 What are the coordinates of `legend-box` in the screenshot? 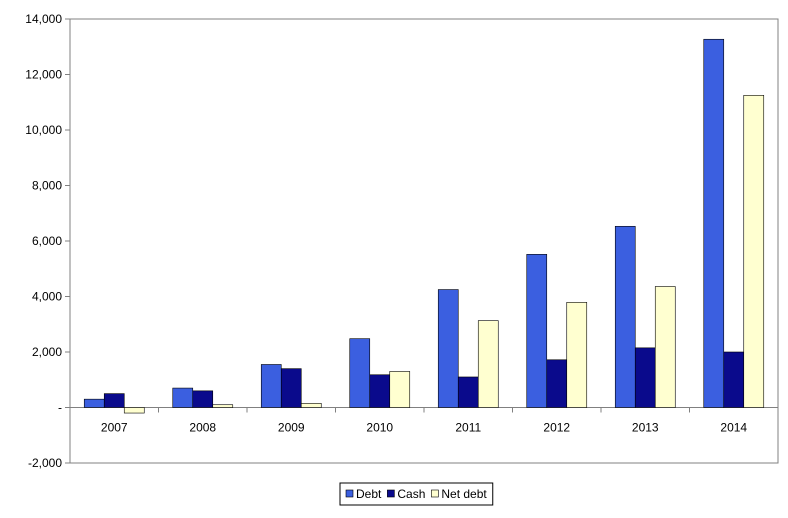 It's located at (416, 494).